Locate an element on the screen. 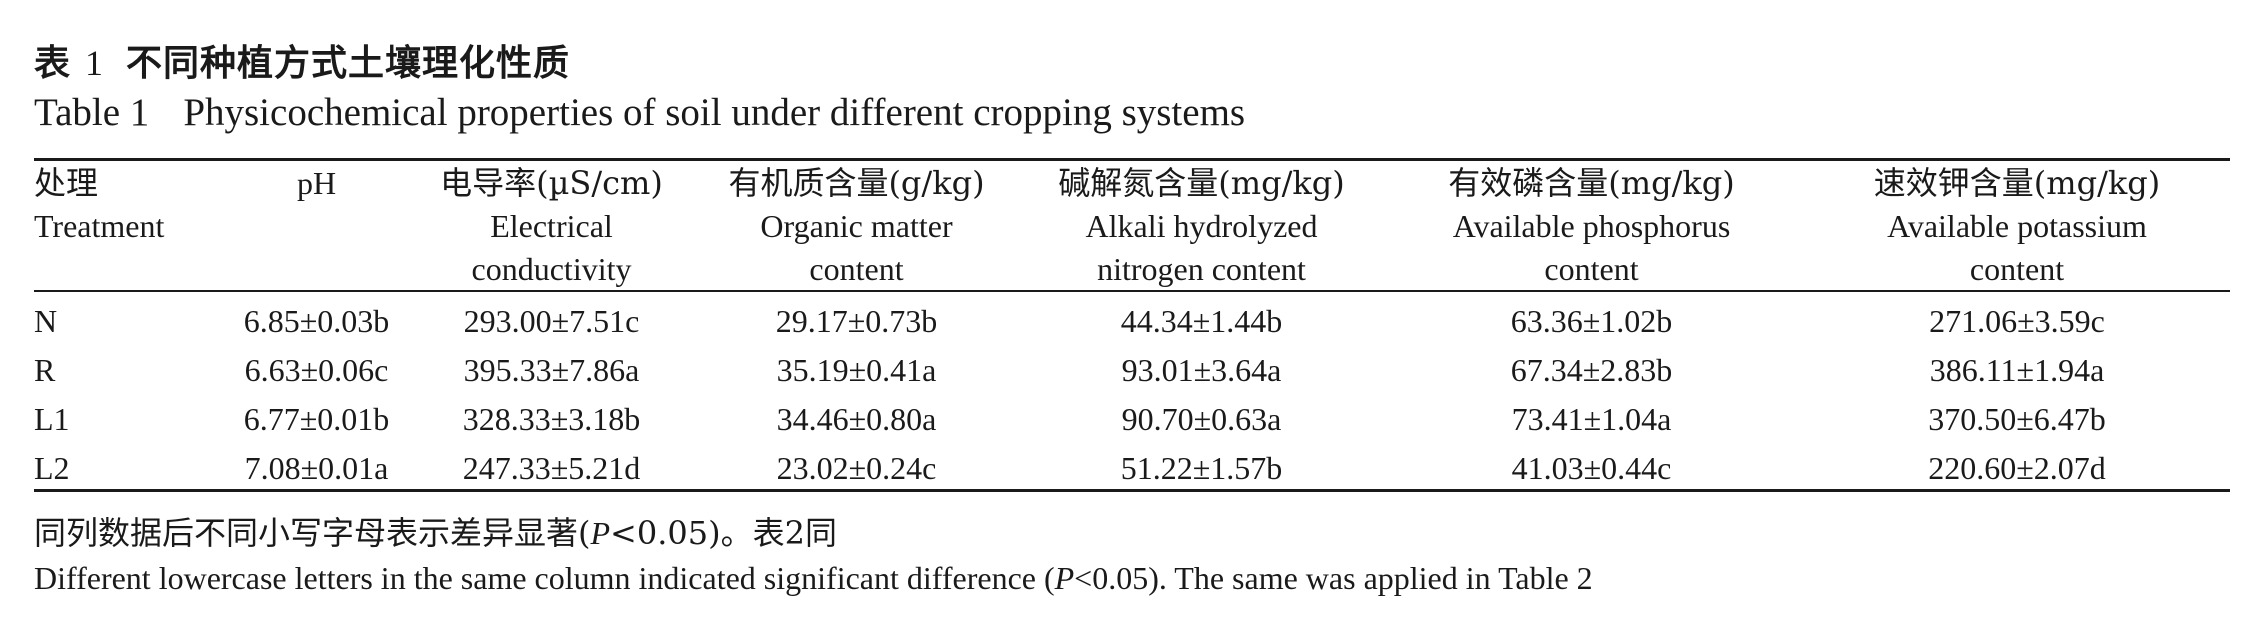 This screenshot has width=2258, height=623. table-cell: 67.34±2.83b is located at coordinates (1591, 370).